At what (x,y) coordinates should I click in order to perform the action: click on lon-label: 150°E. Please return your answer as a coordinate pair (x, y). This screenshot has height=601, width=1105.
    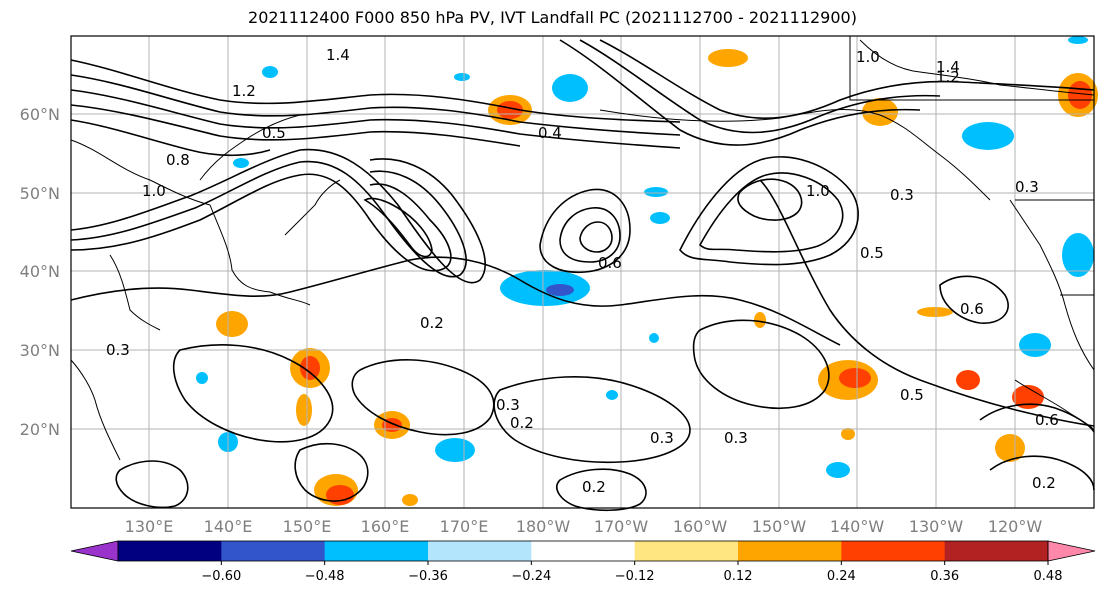
    Looking at the image, I should click on (307, 526).